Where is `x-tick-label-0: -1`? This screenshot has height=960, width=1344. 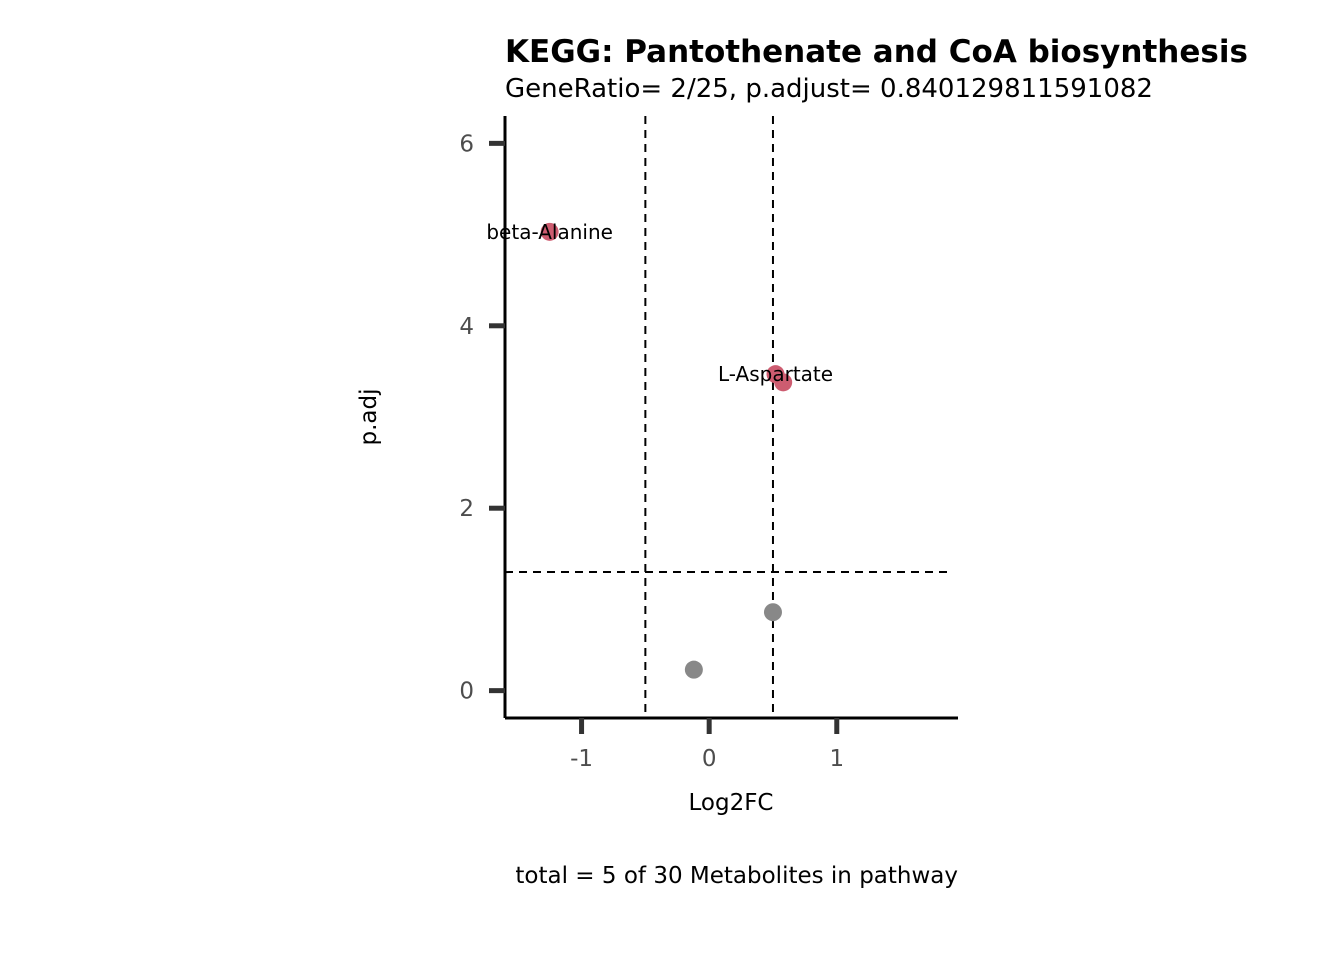
x-tick-label-0: -1 is located at coordinates (581, 759).